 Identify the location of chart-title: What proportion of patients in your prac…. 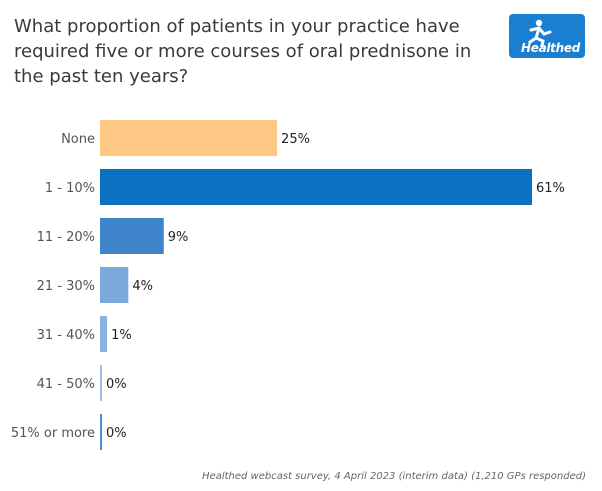
(243, 51).